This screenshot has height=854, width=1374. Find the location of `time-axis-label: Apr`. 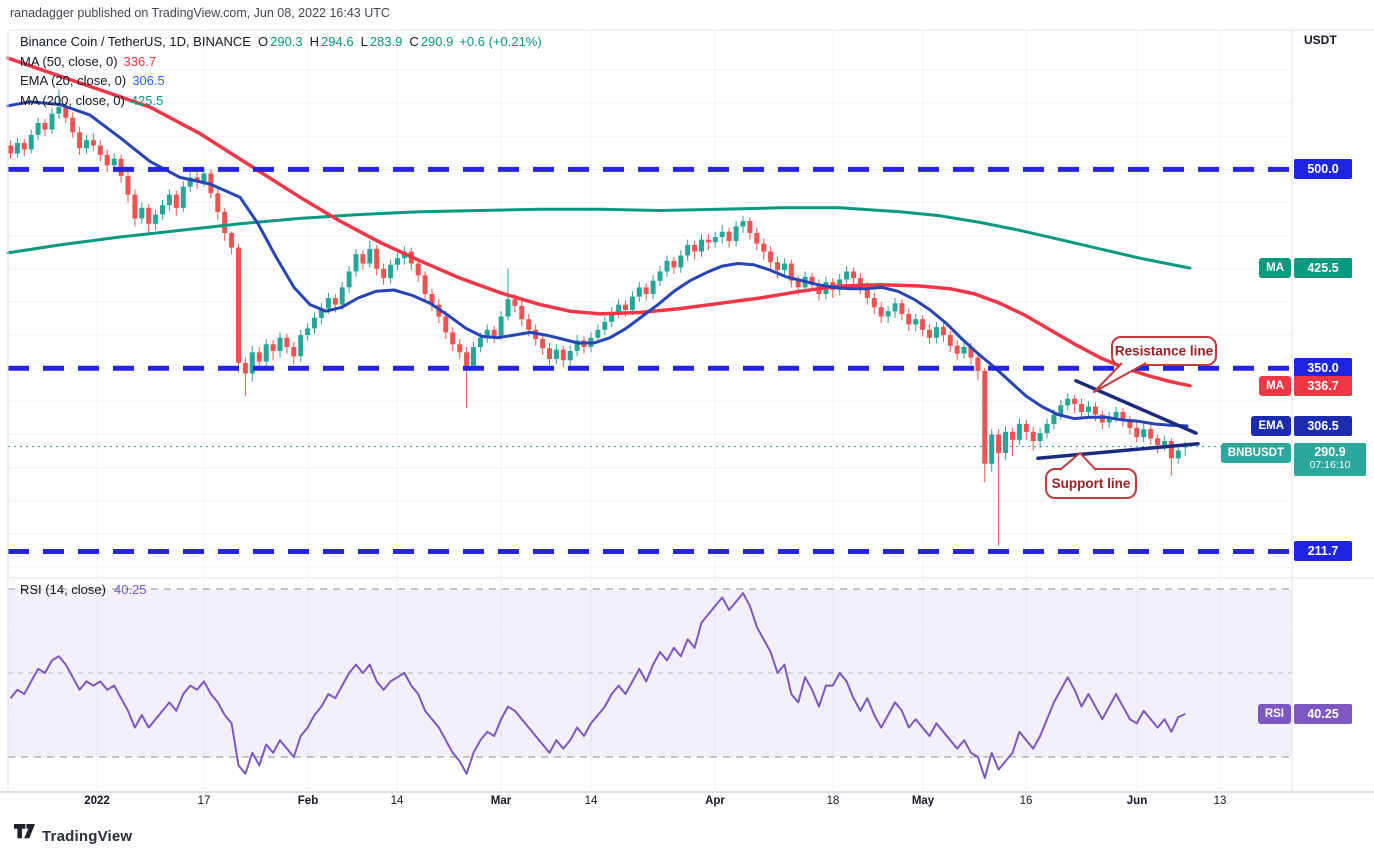

time-axis-label: Apr is located at coordinates (715, 801).